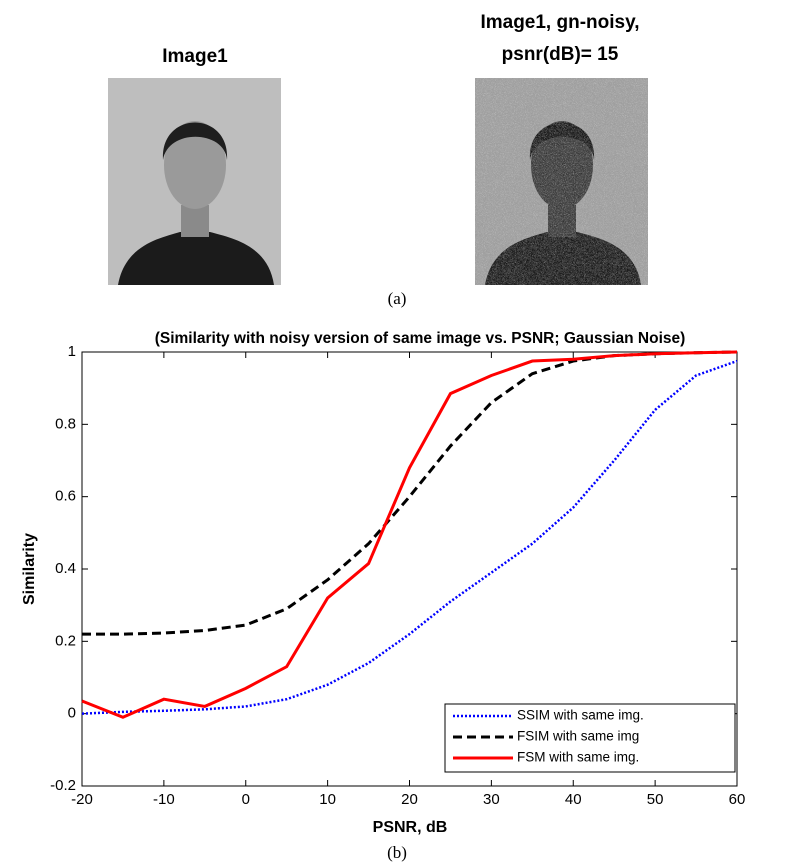 This screenshot has height=868, width=794. Describe the element at coordinates (82, 799) in the screenshot. I see `x-tick-label: -20` at that location.